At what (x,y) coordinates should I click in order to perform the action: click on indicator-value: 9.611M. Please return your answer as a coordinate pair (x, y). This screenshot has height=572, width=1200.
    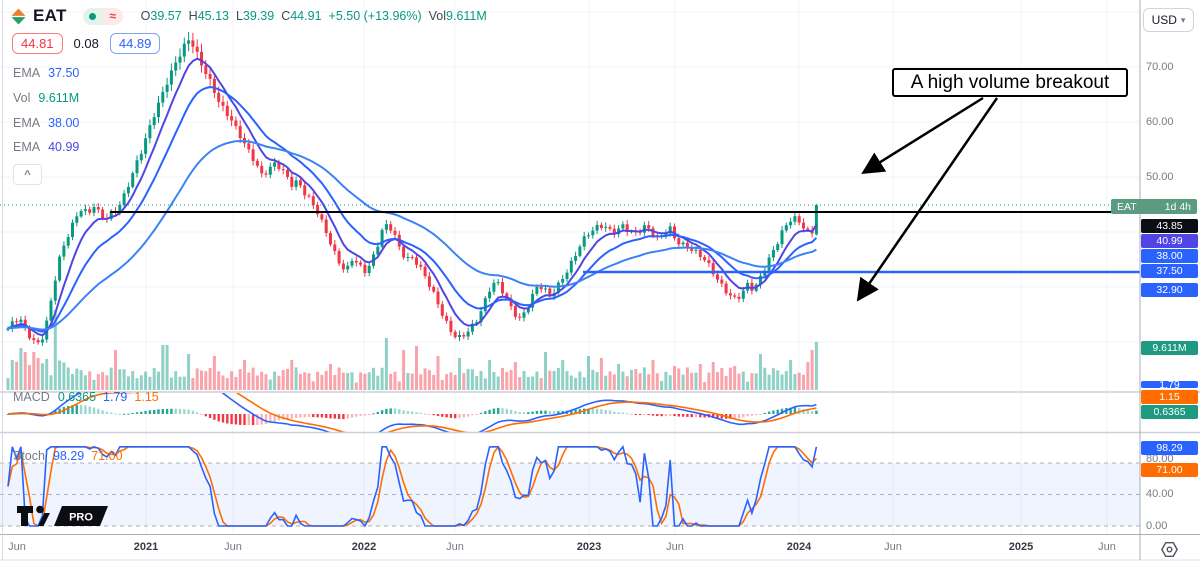
    Looking at the image, I should click on (59, 98).